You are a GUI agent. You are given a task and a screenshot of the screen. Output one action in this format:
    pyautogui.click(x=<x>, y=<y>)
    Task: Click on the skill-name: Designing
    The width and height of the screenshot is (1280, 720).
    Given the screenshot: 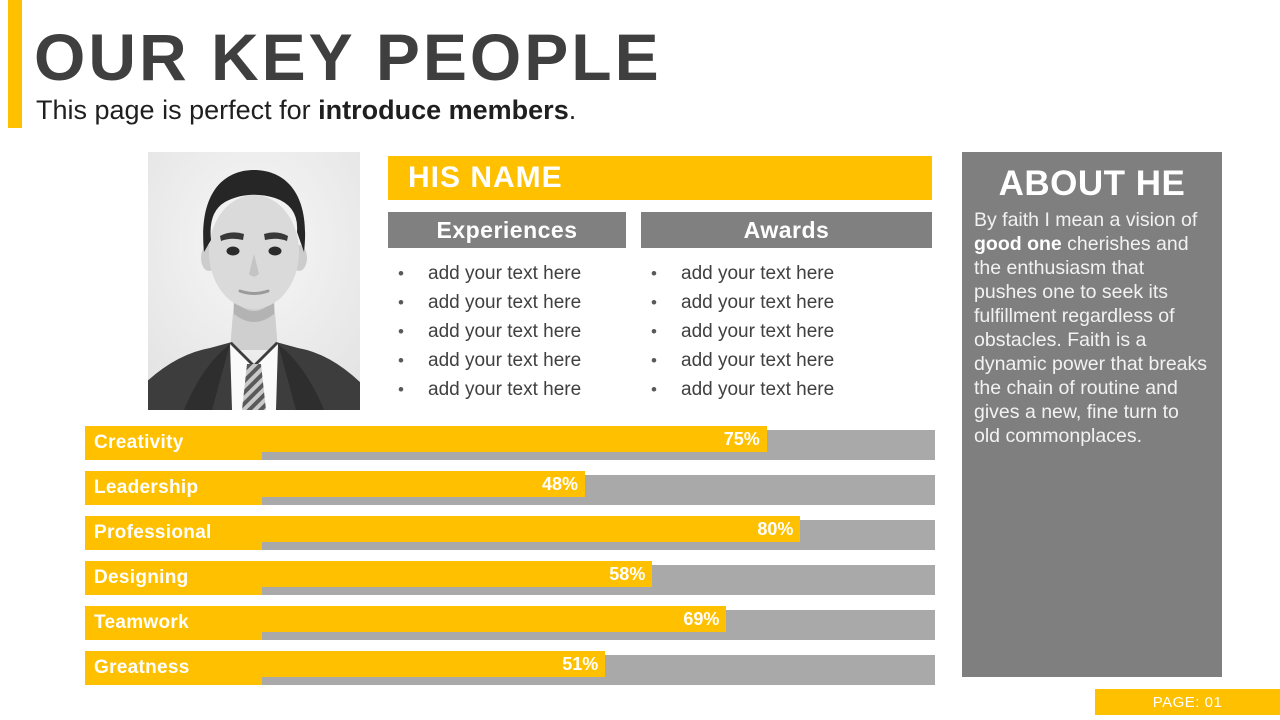 What is the action you would take?
    pyautogui.click(x=141, y=577)
    